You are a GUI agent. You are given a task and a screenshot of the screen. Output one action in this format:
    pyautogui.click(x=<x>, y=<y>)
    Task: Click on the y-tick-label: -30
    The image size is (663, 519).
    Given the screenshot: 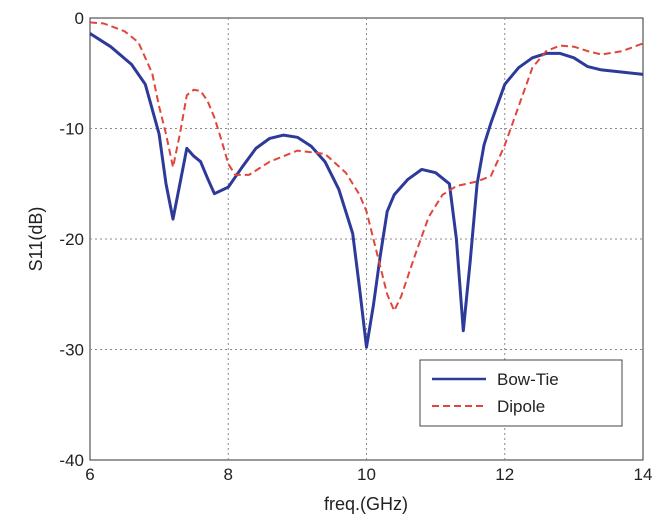 What is the action you would take?
    pyautogui.click(x=71, y=350)
    